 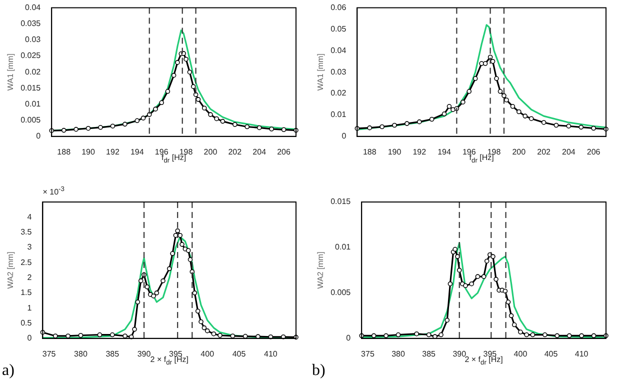 I want to click on y-tick-label: 0.015, so click(x=31, y=87).